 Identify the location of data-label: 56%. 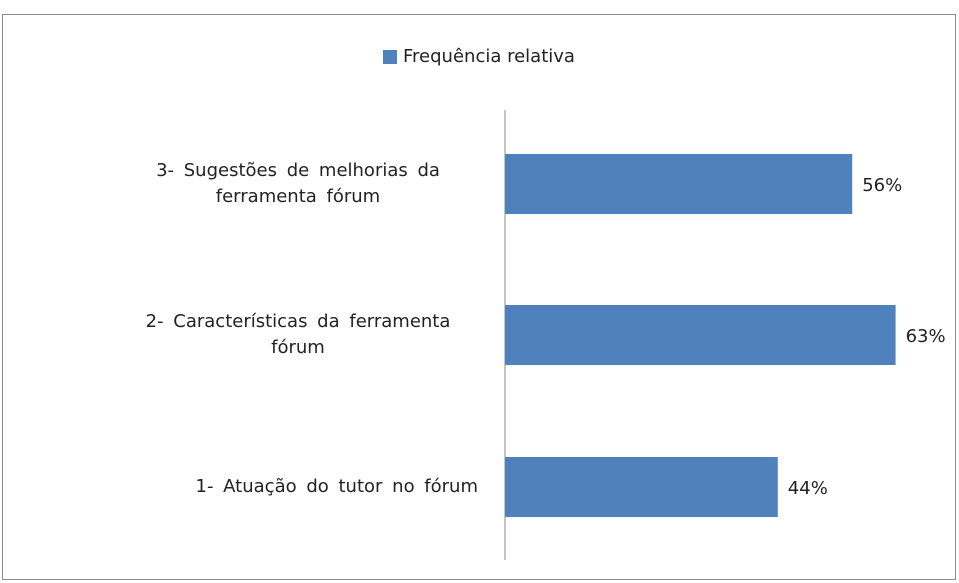
(882, 185).